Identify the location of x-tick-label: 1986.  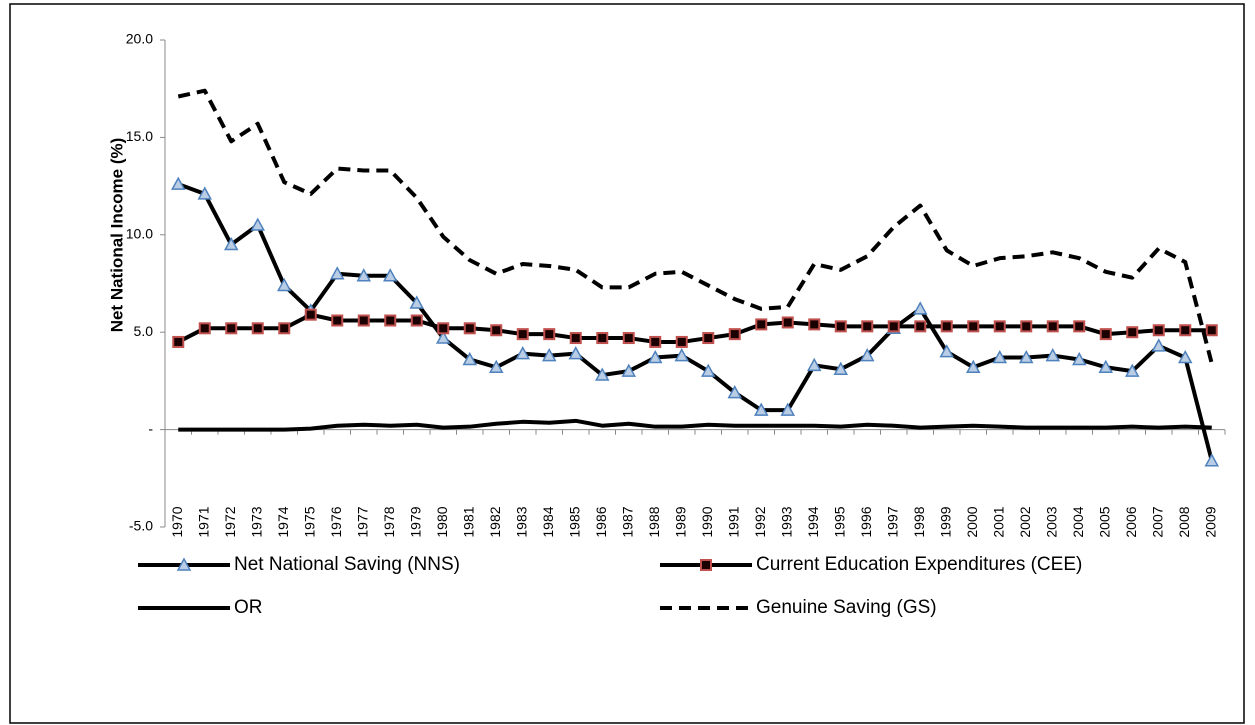
(601, 521).